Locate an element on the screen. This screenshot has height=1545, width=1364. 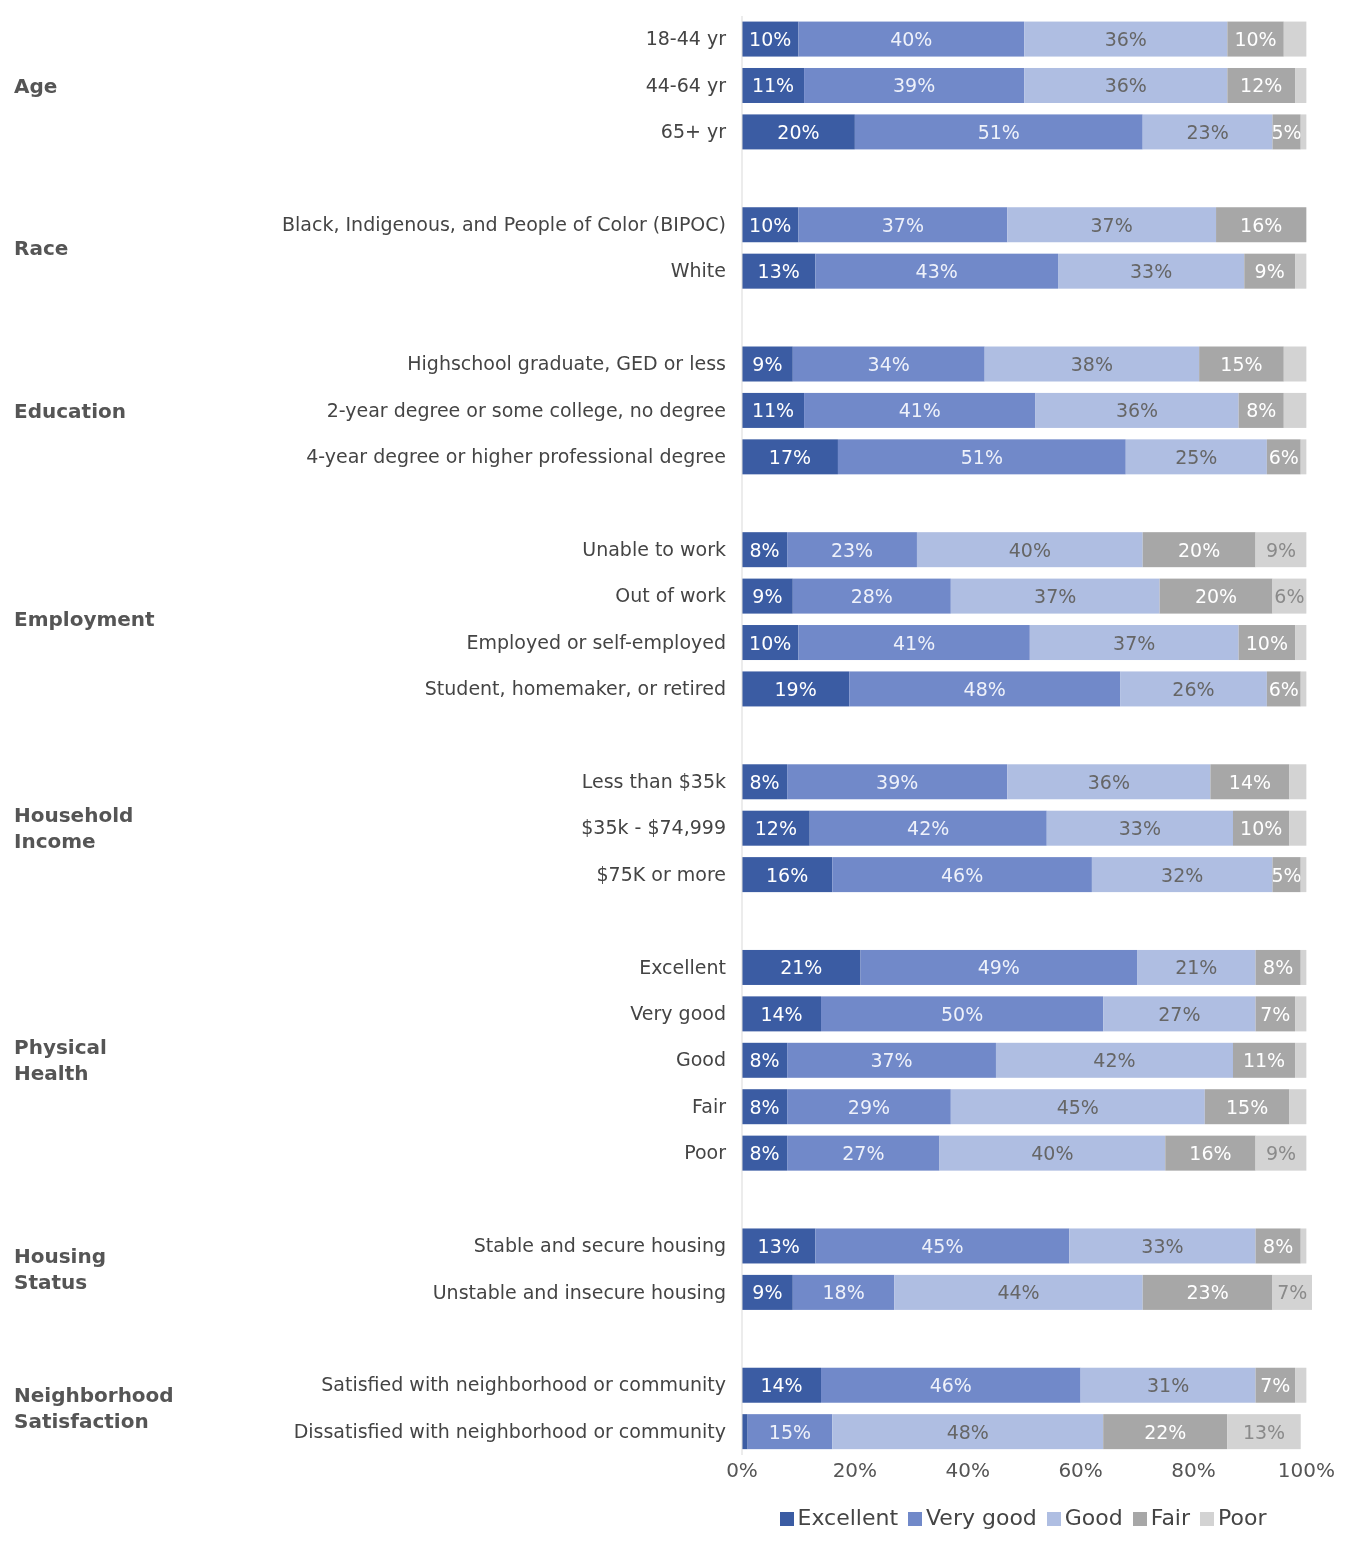
legend-label: Fair is located at coordinates (1170, 1517).